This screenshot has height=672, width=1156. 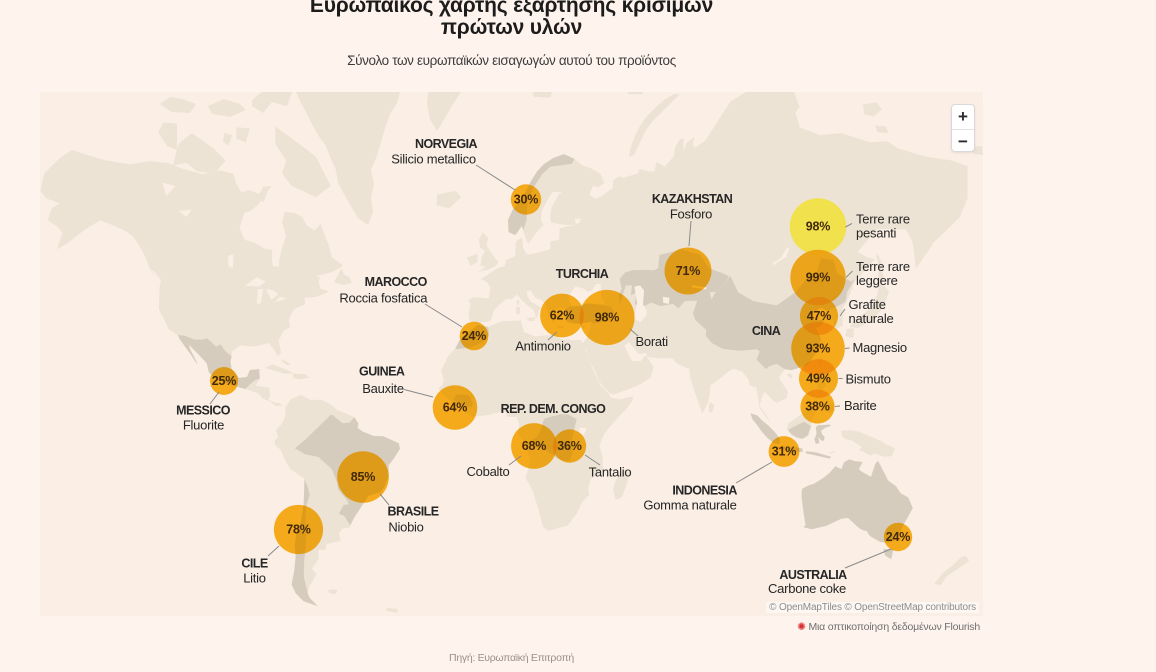 I want to click on svg-text: Antimonio, so click(x=543, y=346).